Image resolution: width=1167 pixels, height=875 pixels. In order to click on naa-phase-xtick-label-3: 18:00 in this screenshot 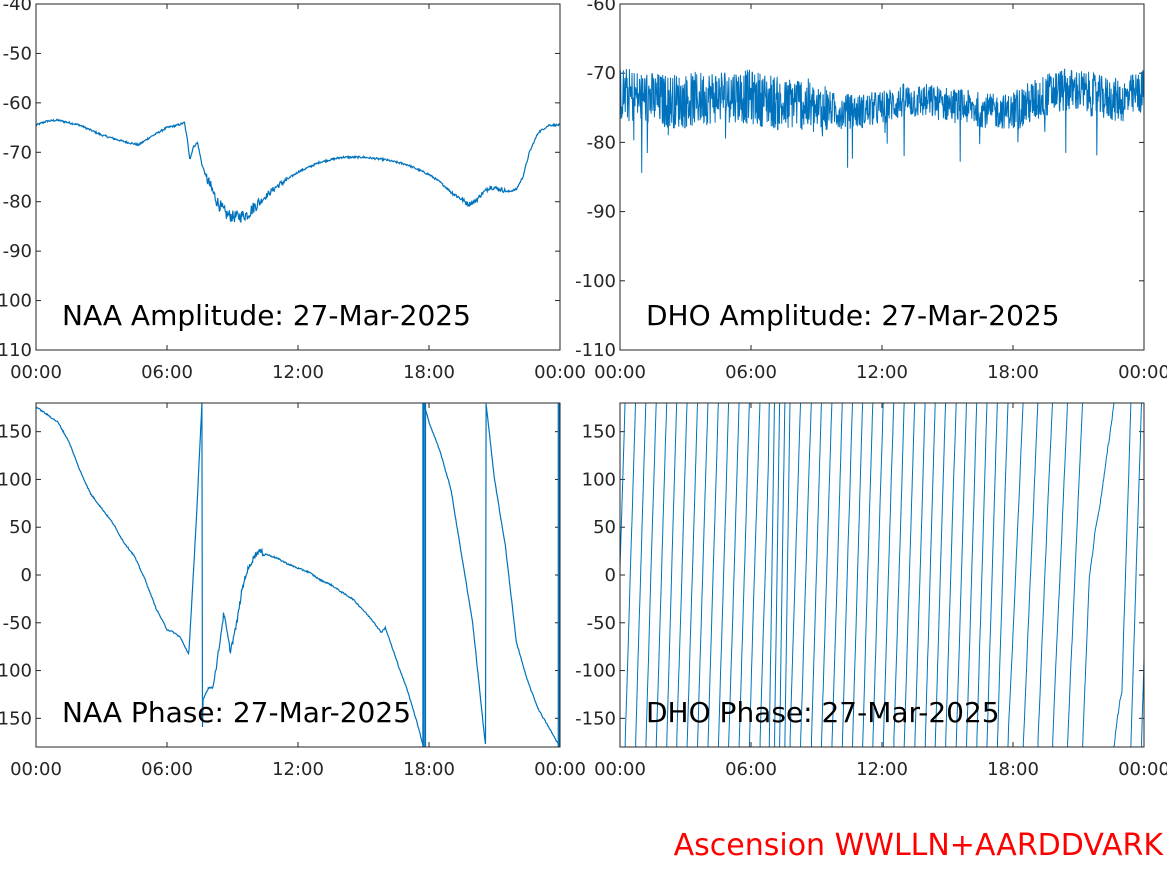, I will do `click(429, 769)`.